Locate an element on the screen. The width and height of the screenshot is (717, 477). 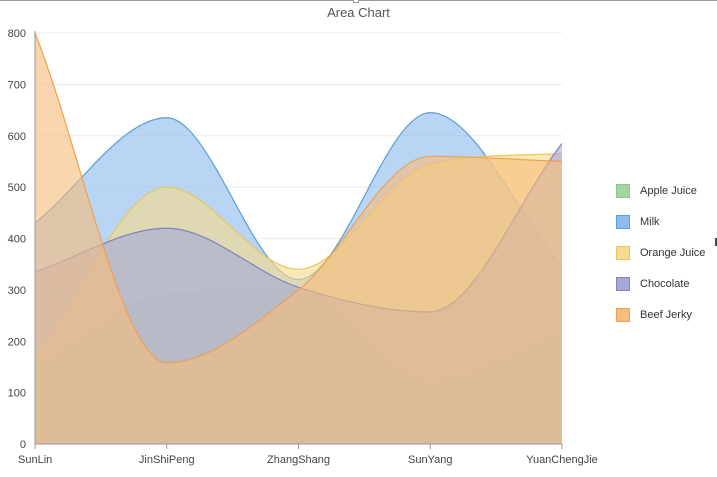
x-tick-label: SunLin is located at coordinates (35, 460).